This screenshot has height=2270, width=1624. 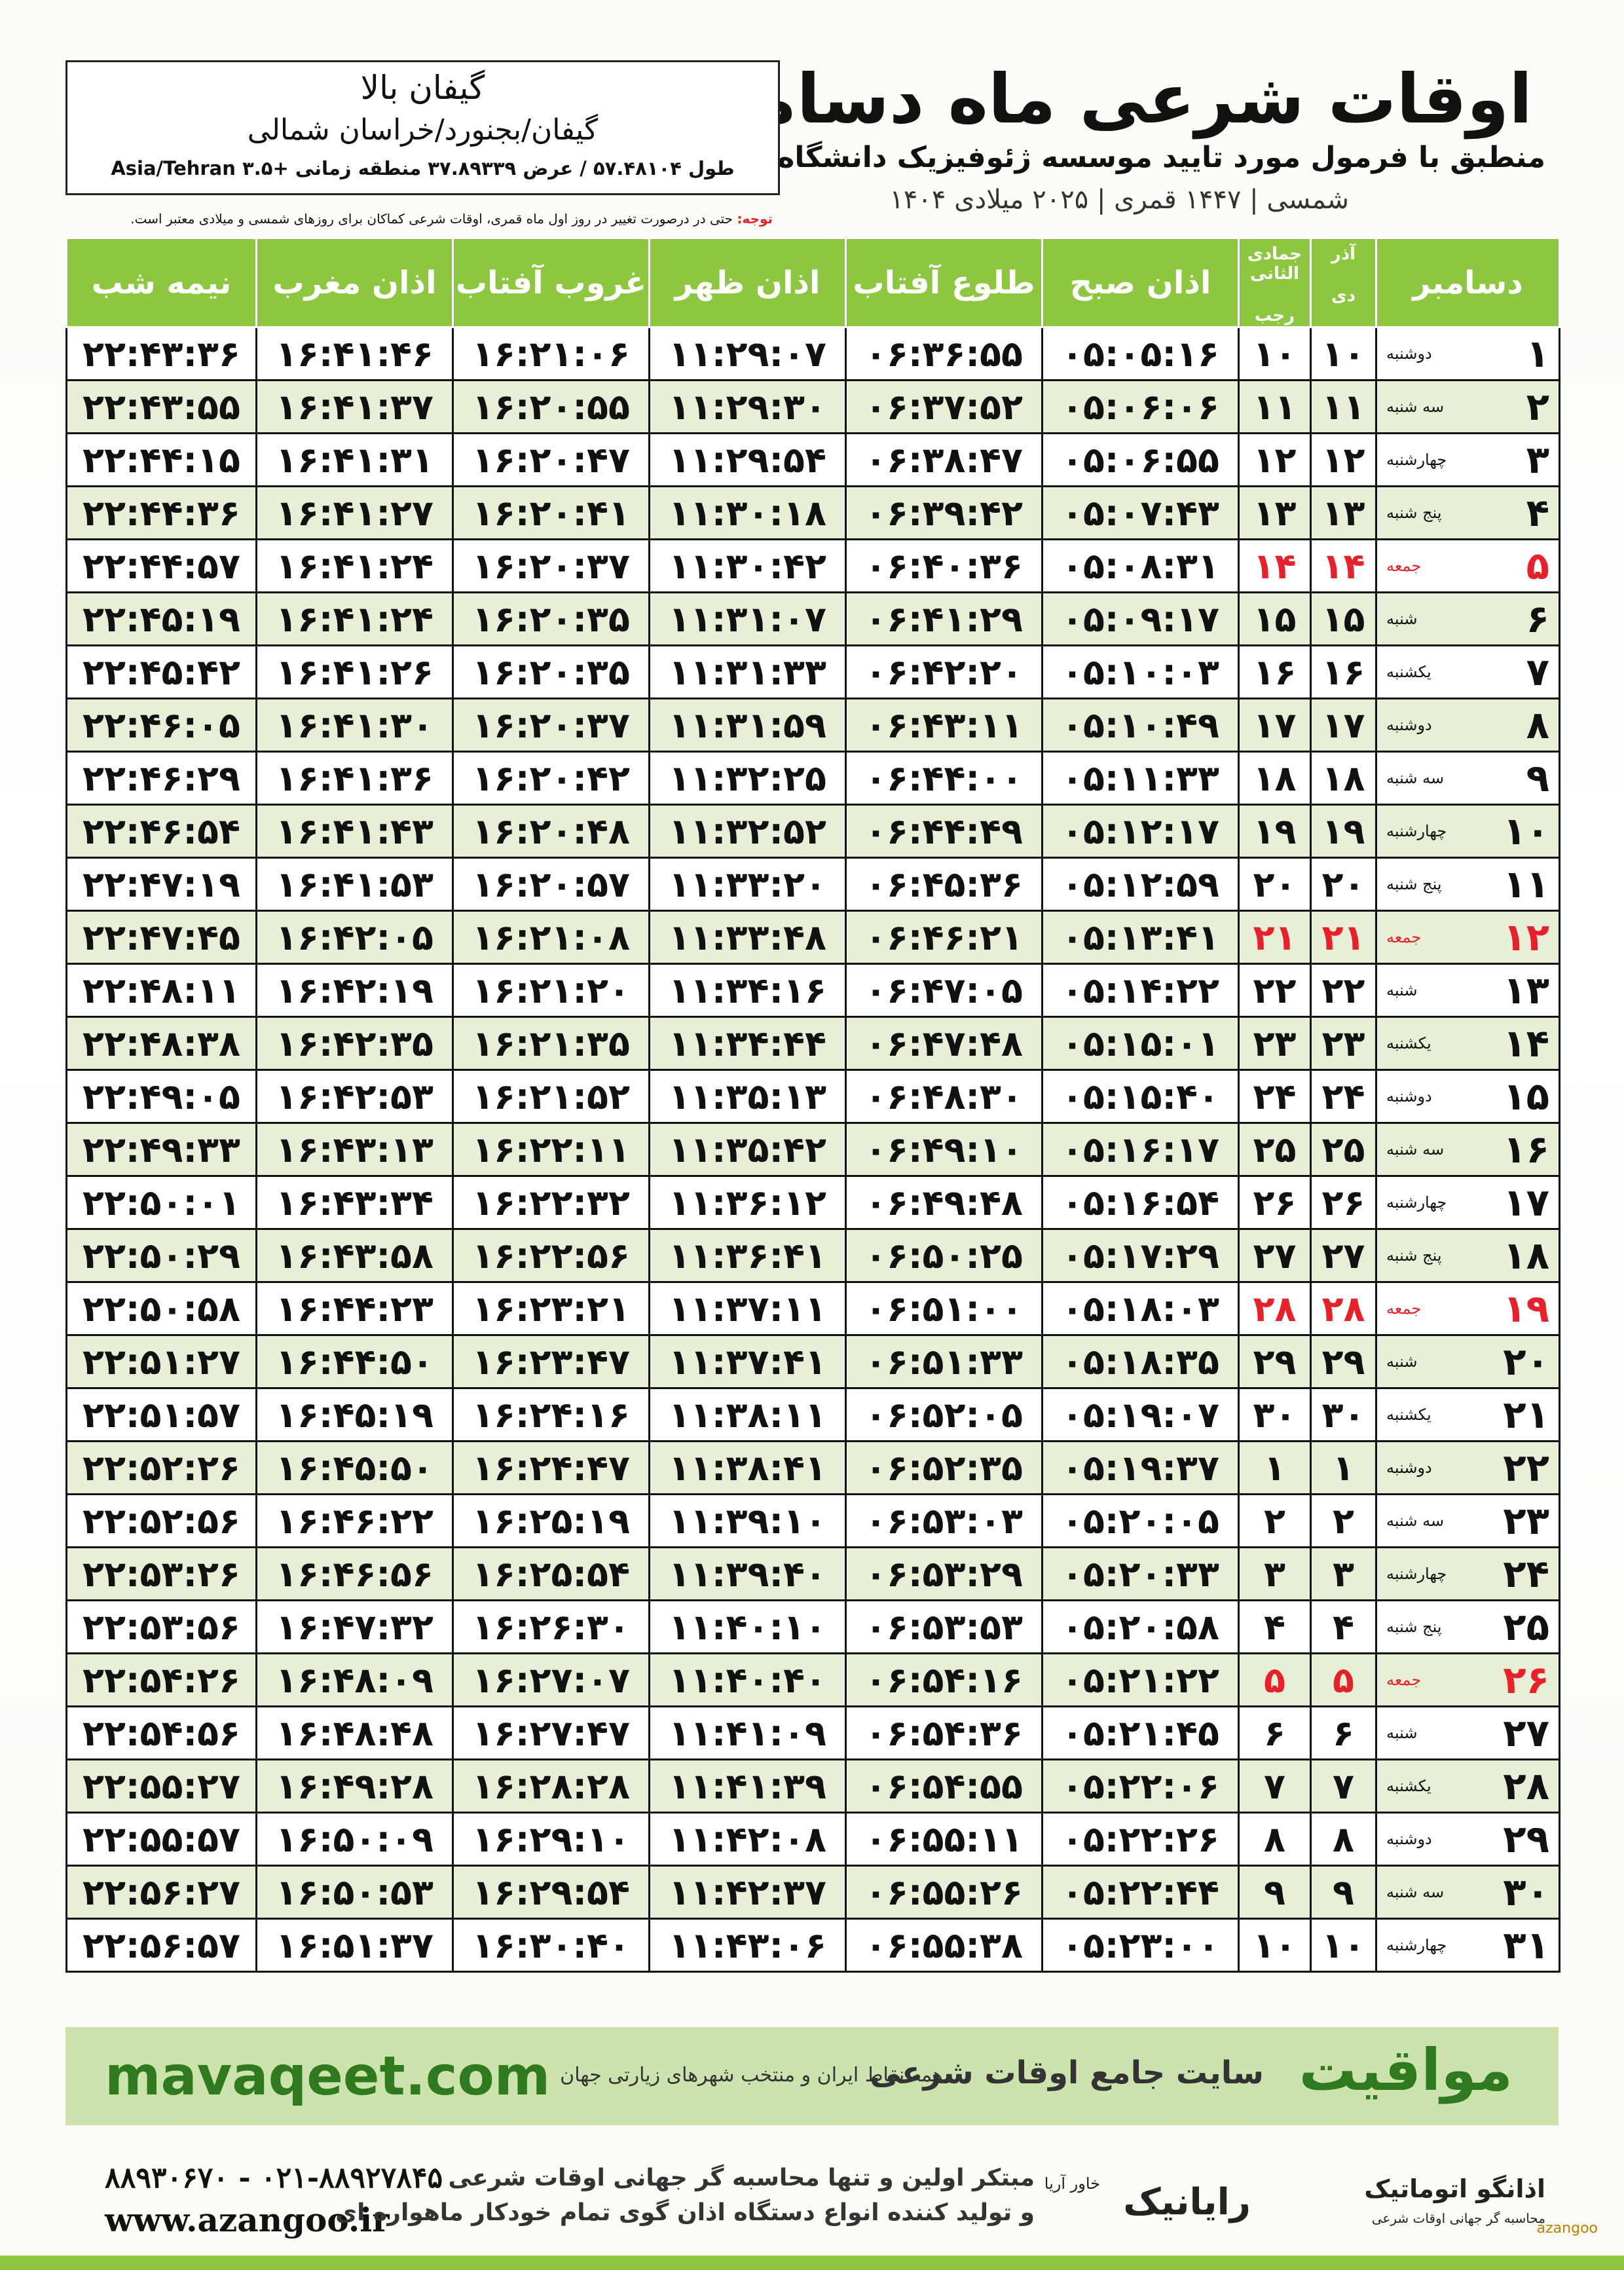 I want to click on time-cell: ۱۱:۲۹:۳۰, so click(x=747, y=406).